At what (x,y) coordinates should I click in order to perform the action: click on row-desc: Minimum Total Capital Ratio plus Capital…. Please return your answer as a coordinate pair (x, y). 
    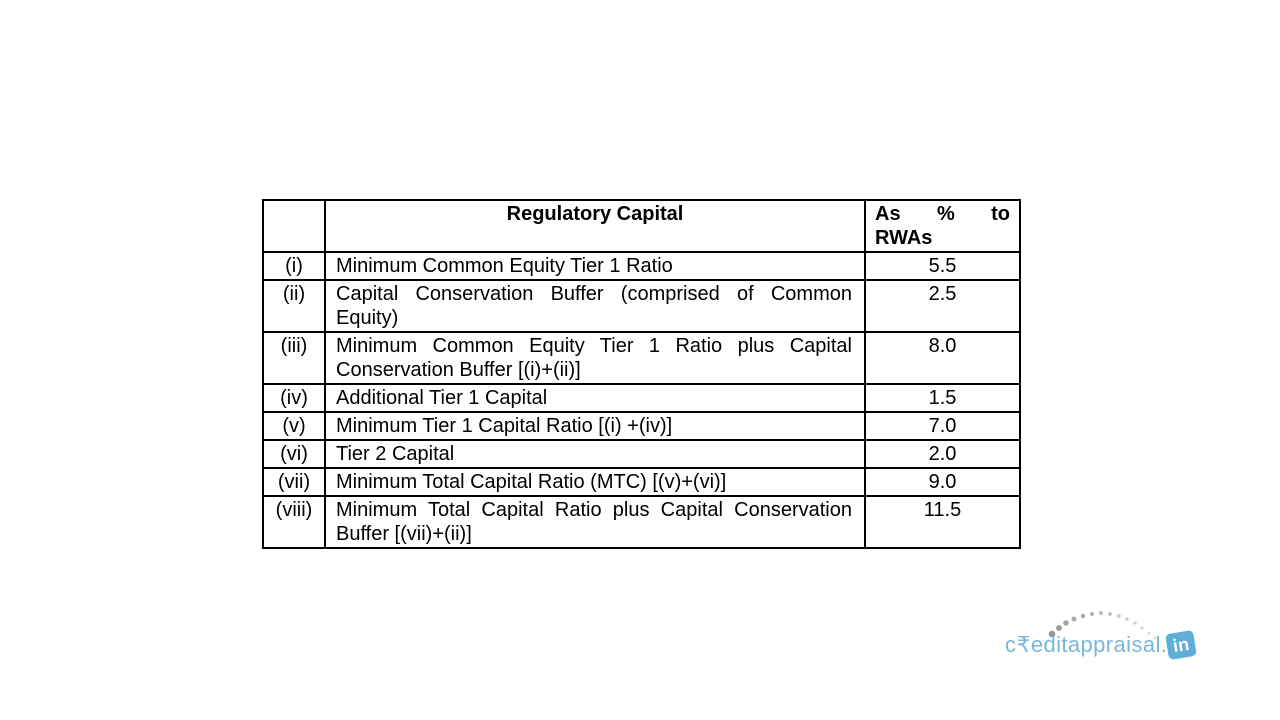
    Looking at the image, I should click on (595, 522).